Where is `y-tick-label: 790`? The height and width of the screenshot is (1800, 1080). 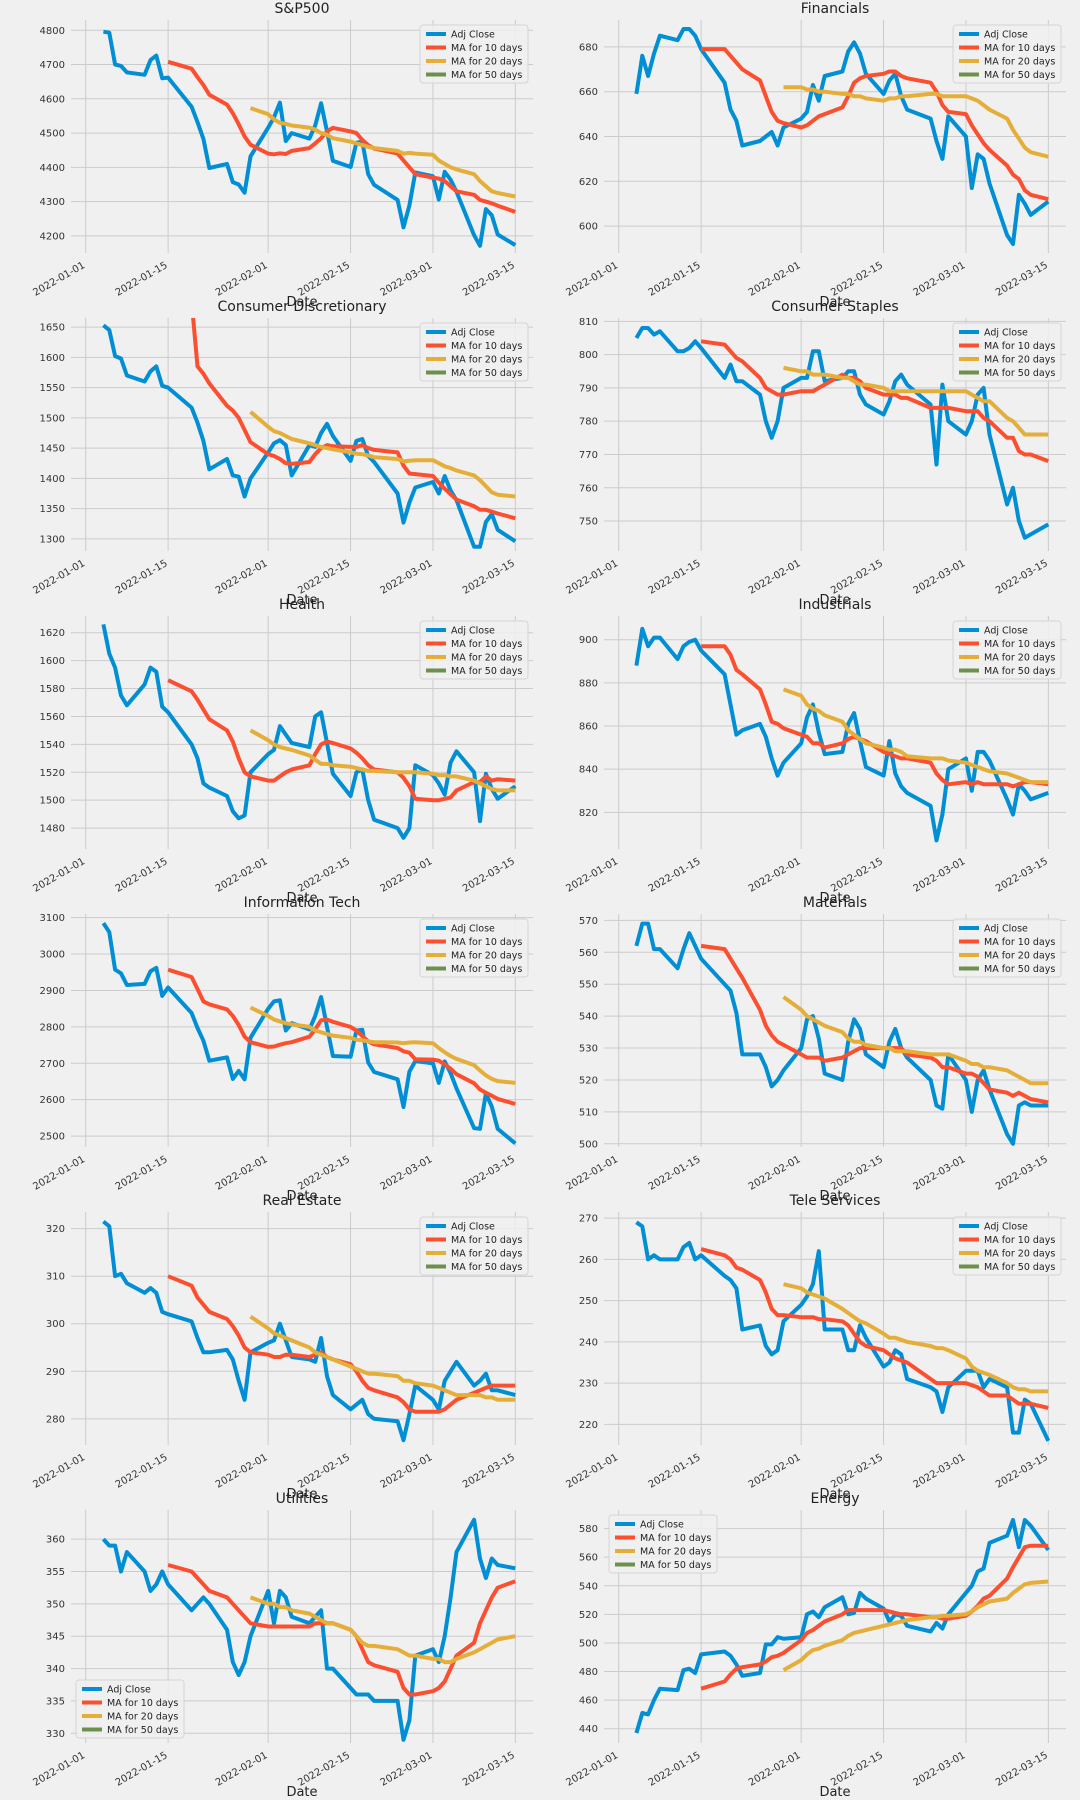 y-tick-label: 790 is located at coordinates (588, 388).